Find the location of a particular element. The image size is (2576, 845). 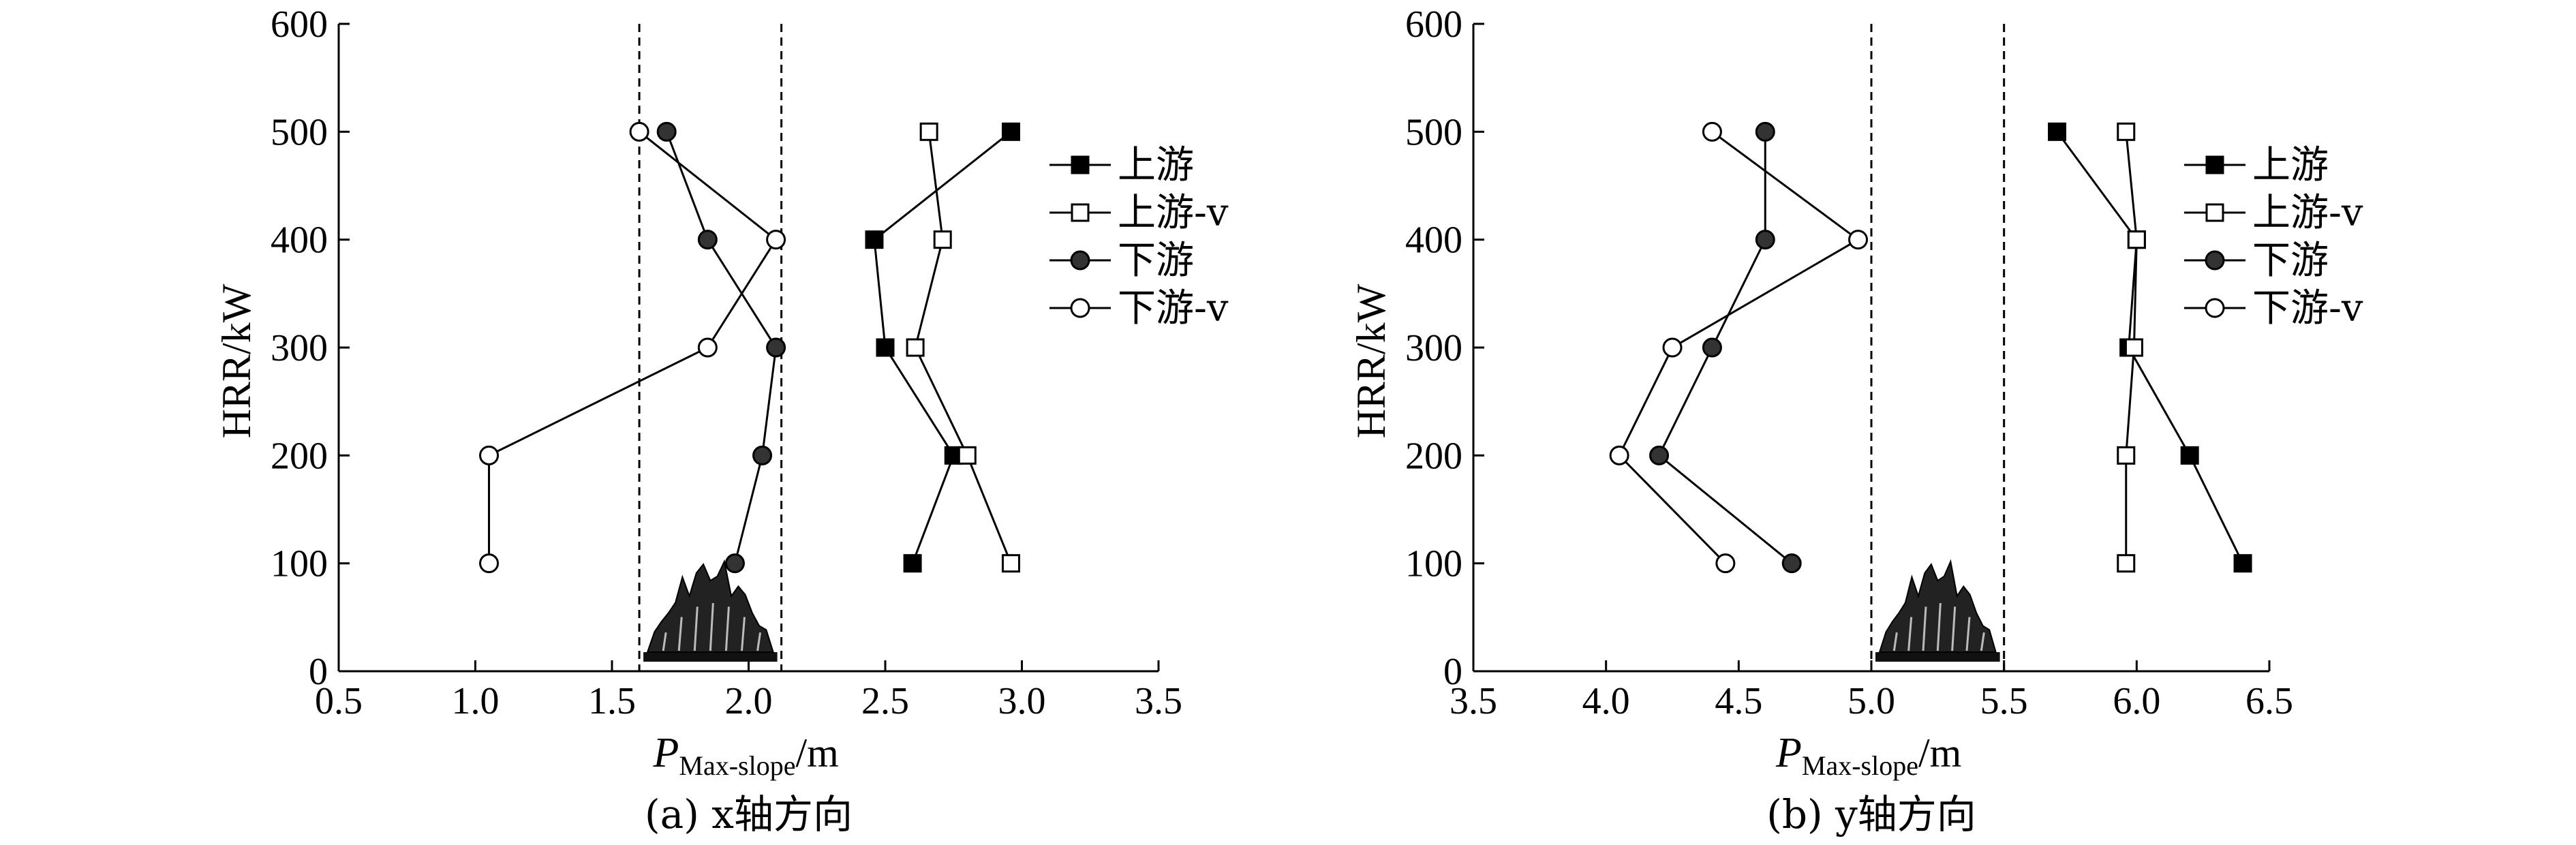

x-tick-label: 4.0 is located at coordinates (1606, 701).